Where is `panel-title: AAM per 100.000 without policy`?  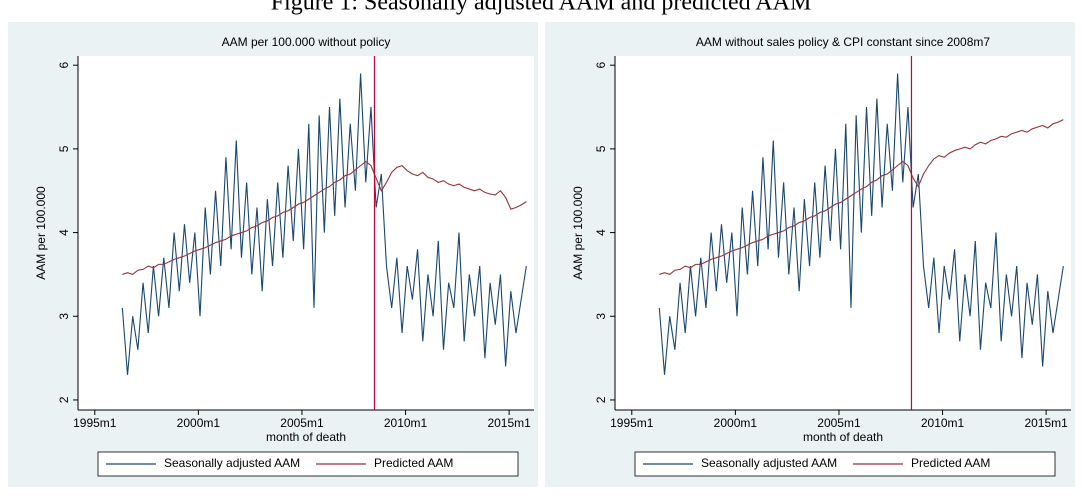 panel-title: AAM per 100.000 without policy is located at coordinates (306, 42).